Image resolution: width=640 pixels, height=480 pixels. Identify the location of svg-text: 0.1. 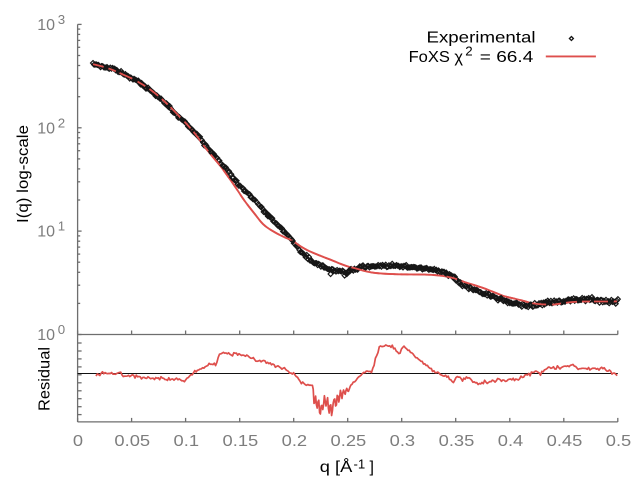
(187, 441).